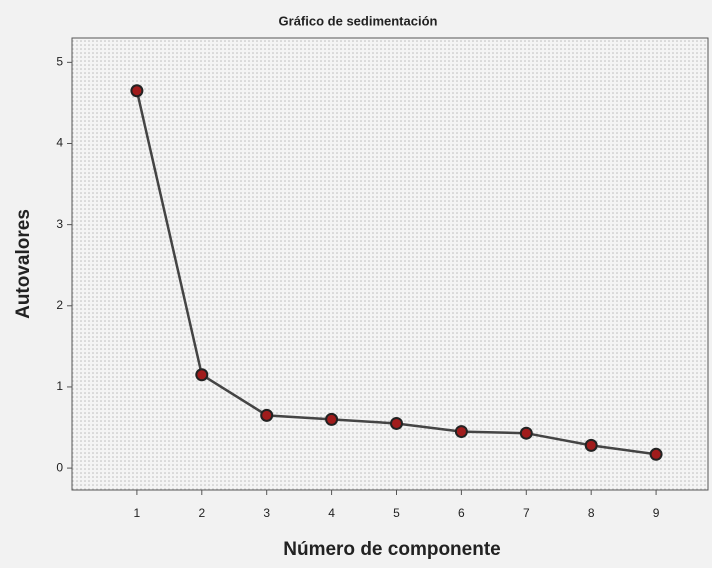  Describe the element at coordinates (266, 513) in the screenshot. I see `x-tick-label: 3` at that location.